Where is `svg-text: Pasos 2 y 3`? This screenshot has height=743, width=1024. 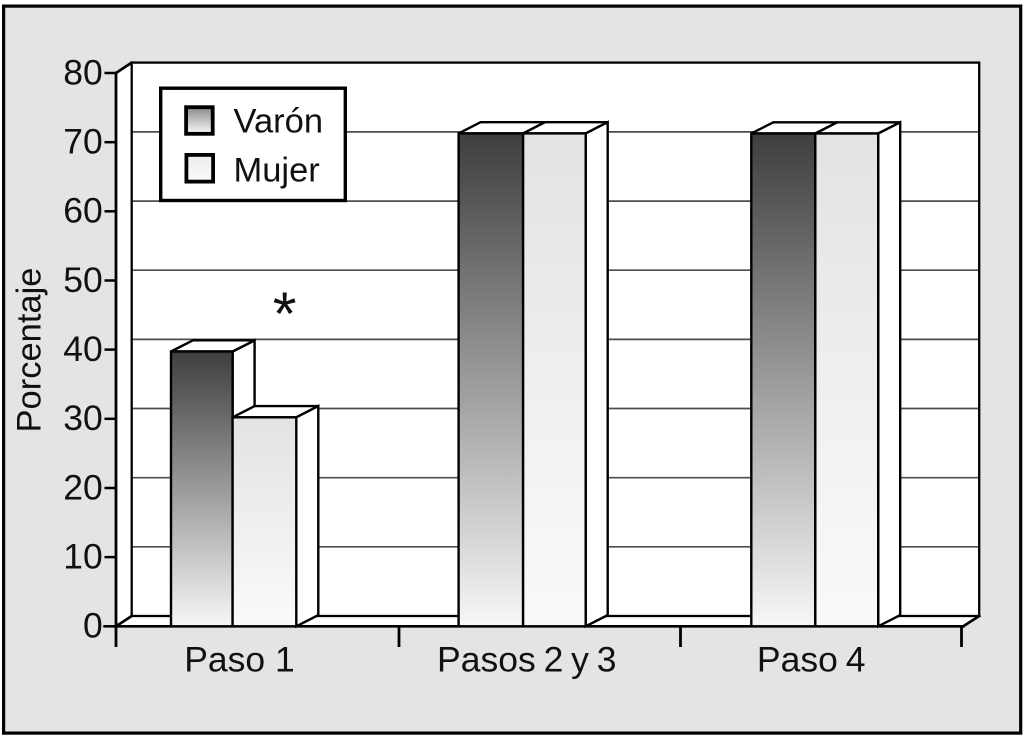
svg-text: Pasos 2 y 3 is located at coordinates (527, 659).